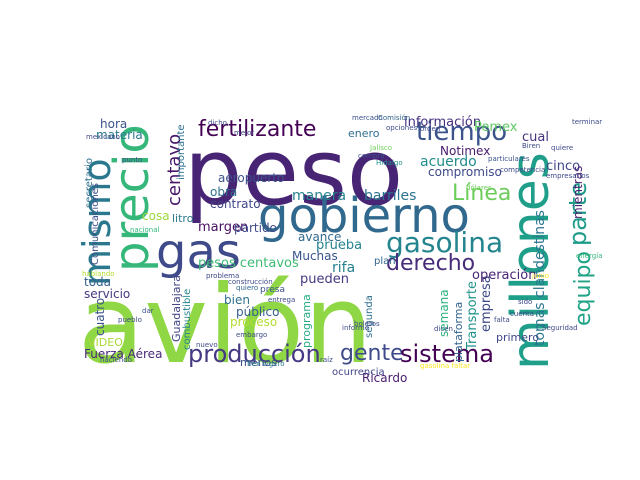  Describe the element at coordinates (107, 294) in the screenshot. I see `word-59: servicio` at that location.